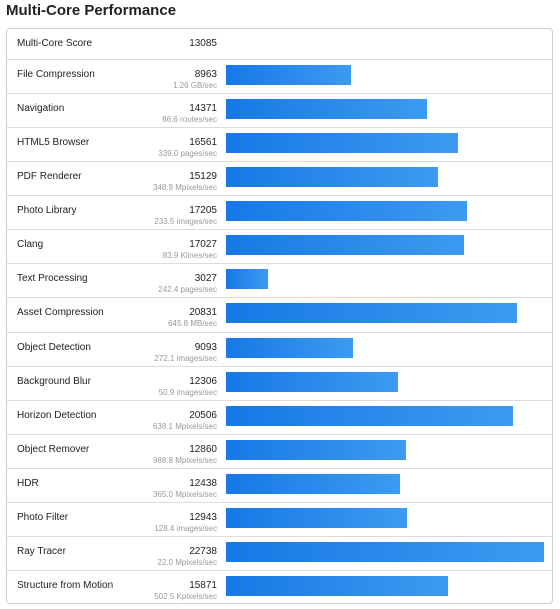 The width and height of the screenshot is (560, 609). I want to click on benchmark-name: HTML5 Browser, so click(53, 143).